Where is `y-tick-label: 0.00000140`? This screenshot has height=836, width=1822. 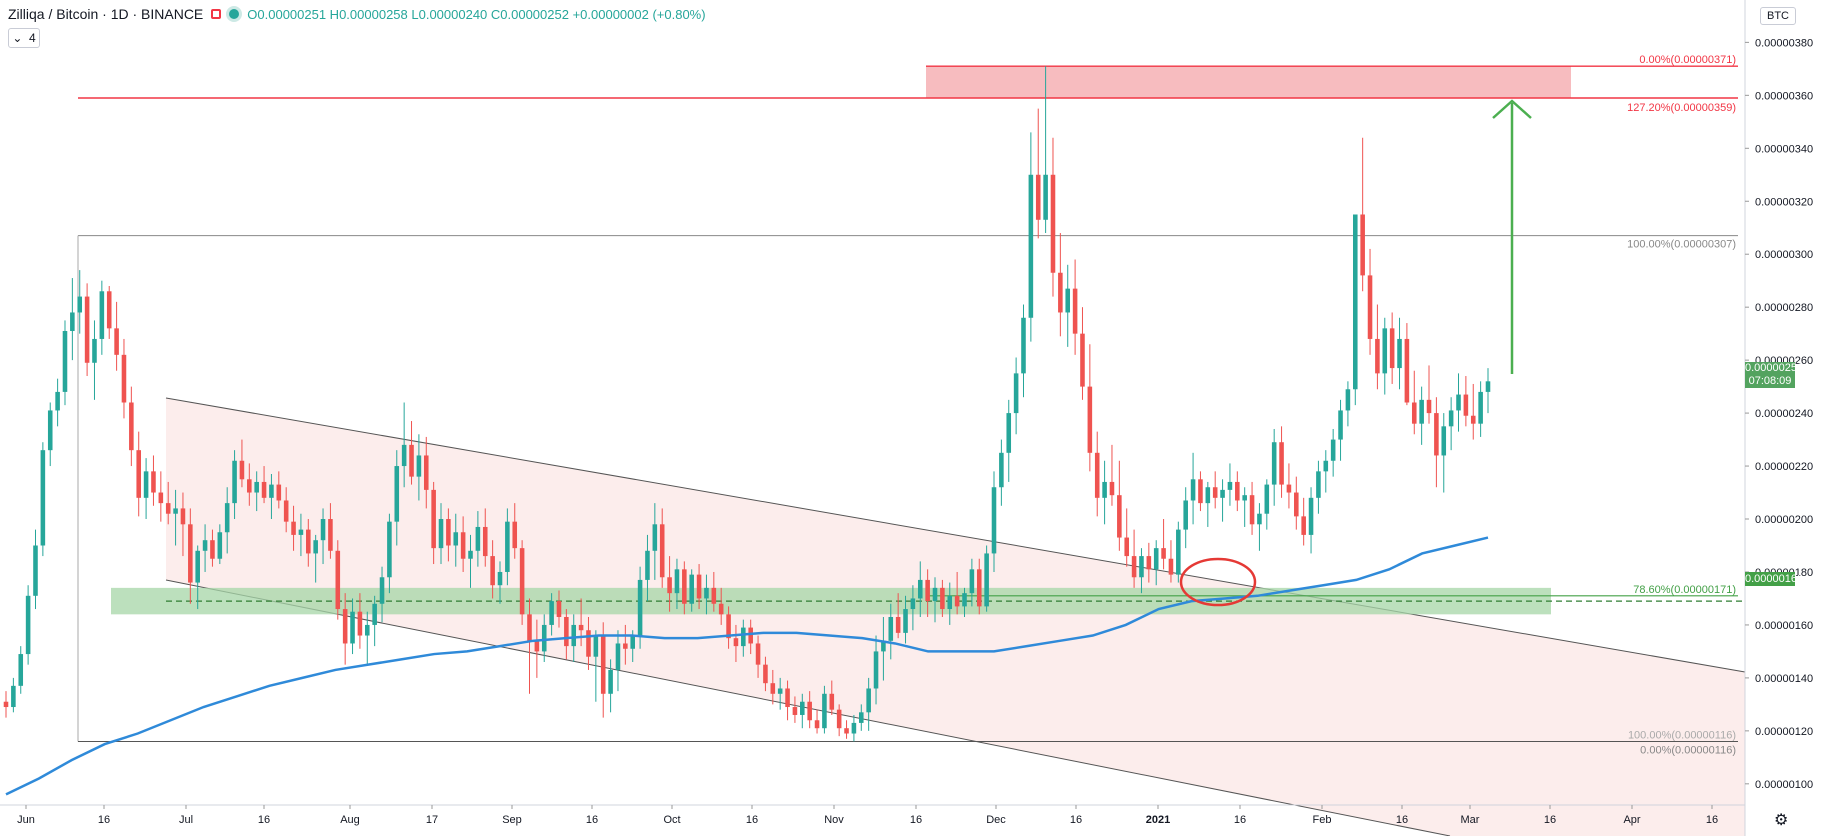
y-tick-label: 0.00000140 is located at coordinates (1784, 679).